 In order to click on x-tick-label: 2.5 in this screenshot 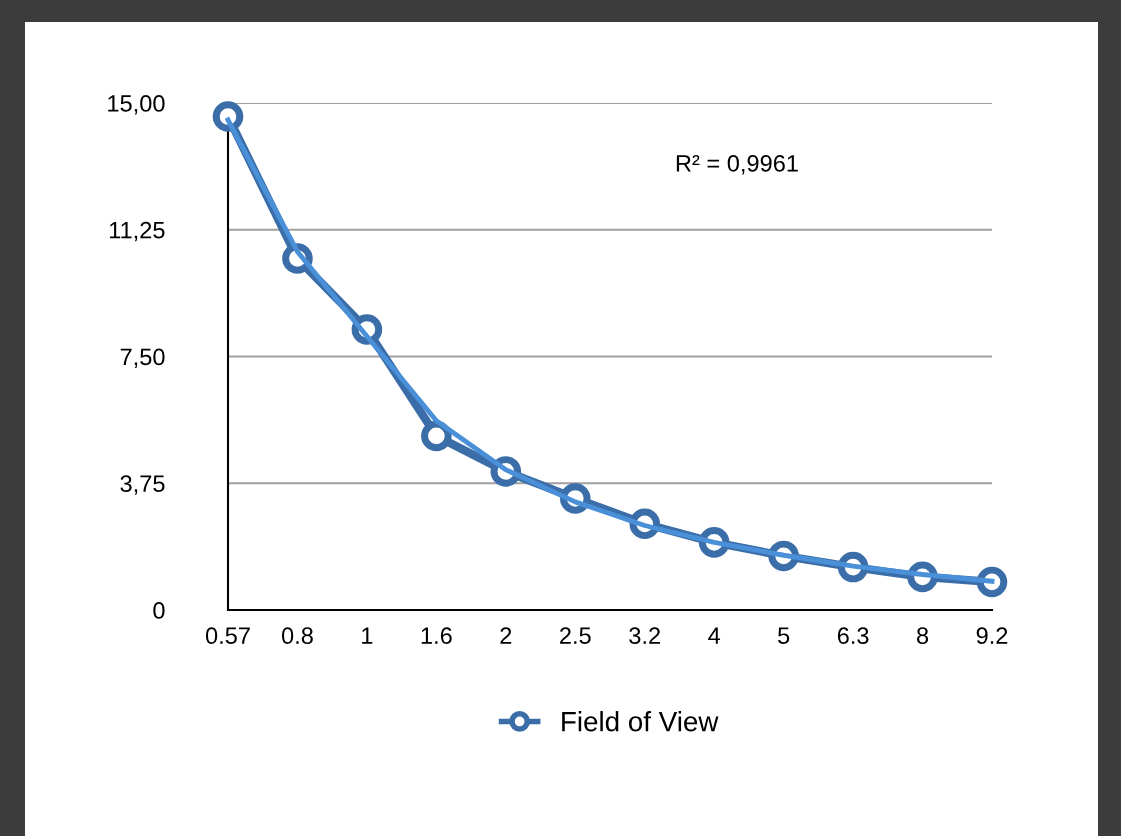, I will do `click(575, 636)`.